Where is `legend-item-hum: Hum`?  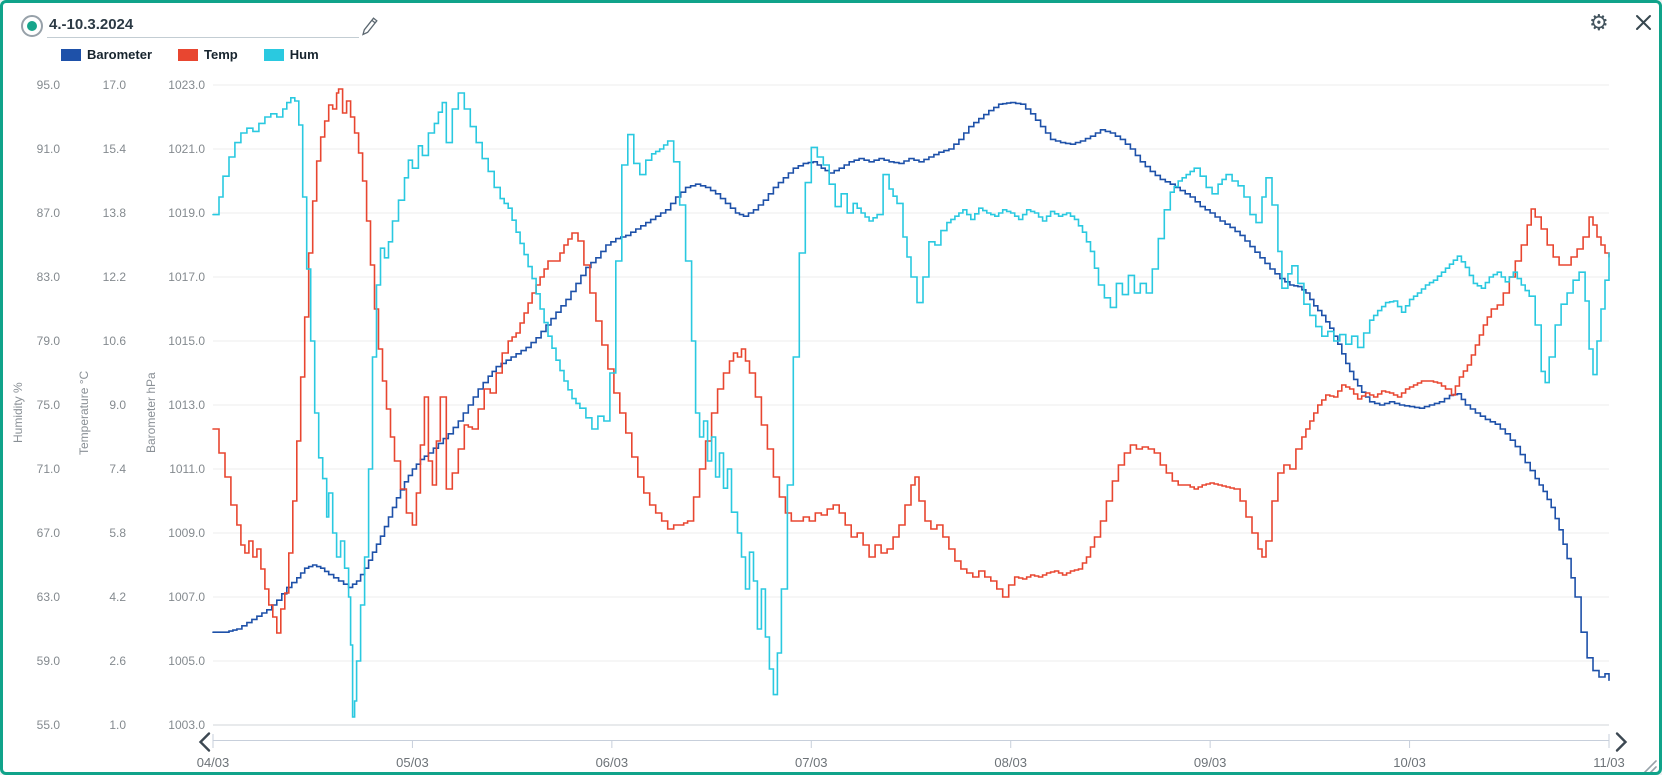 legend-item-hum: Hum is located at coordinates (291, 54).